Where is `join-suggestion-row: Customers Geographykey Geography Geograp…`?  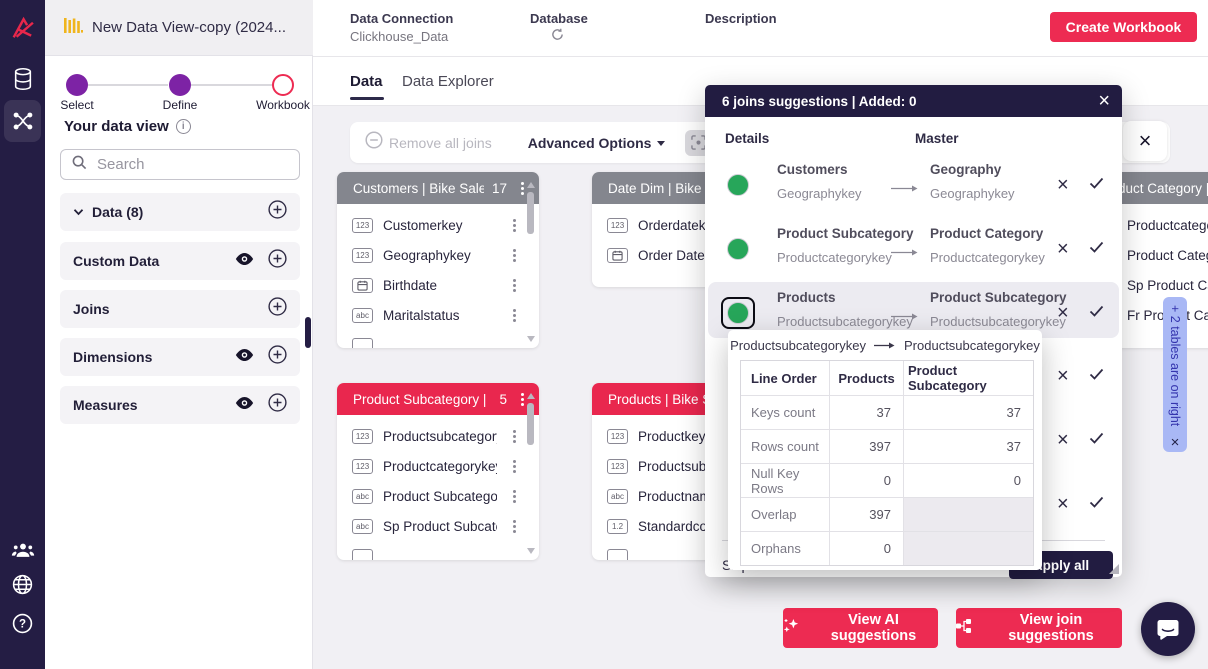
join-suggestion-row: Customers Geographykey Geography Geograp… is located at coordinates (913, 186).